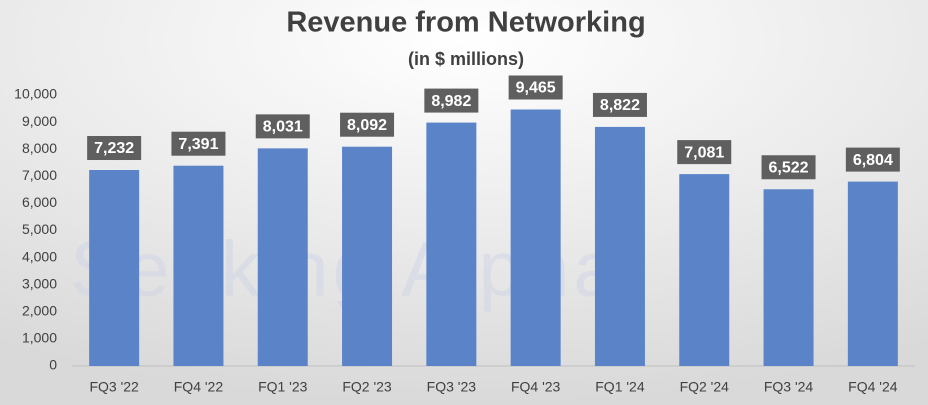  What do you see at coordinates (35, 94) in the screenshot?
I see `y-tick-label: 10,000` at bounding box center [35, 94].